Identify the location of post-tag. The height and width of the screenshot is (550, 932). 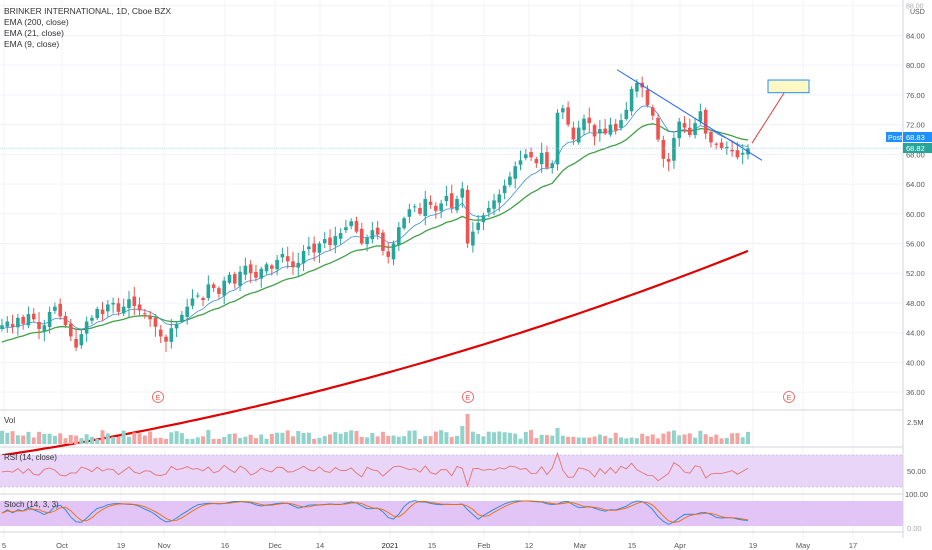
(894, 137).